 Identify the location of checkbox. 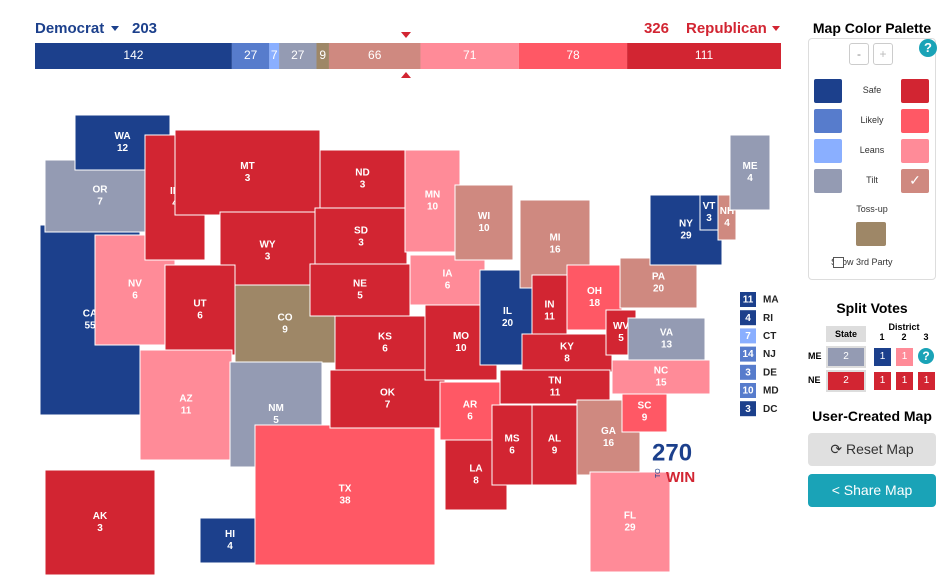
(838, 262).